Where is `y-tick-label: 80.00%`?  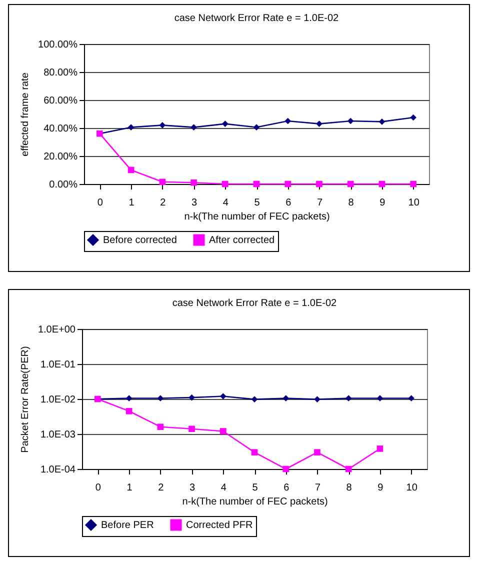
y-tick-label: 80.00% is located at coordinates (61, 73).